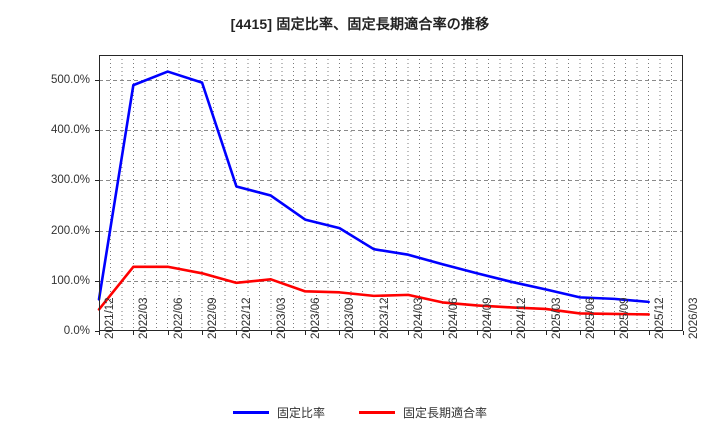 The height and width of the screenshot is (440, 720). What do you see at coordinates (391, 333) in the screenshot?
I see `x-tick-marks` at bounding box center [391, 333].